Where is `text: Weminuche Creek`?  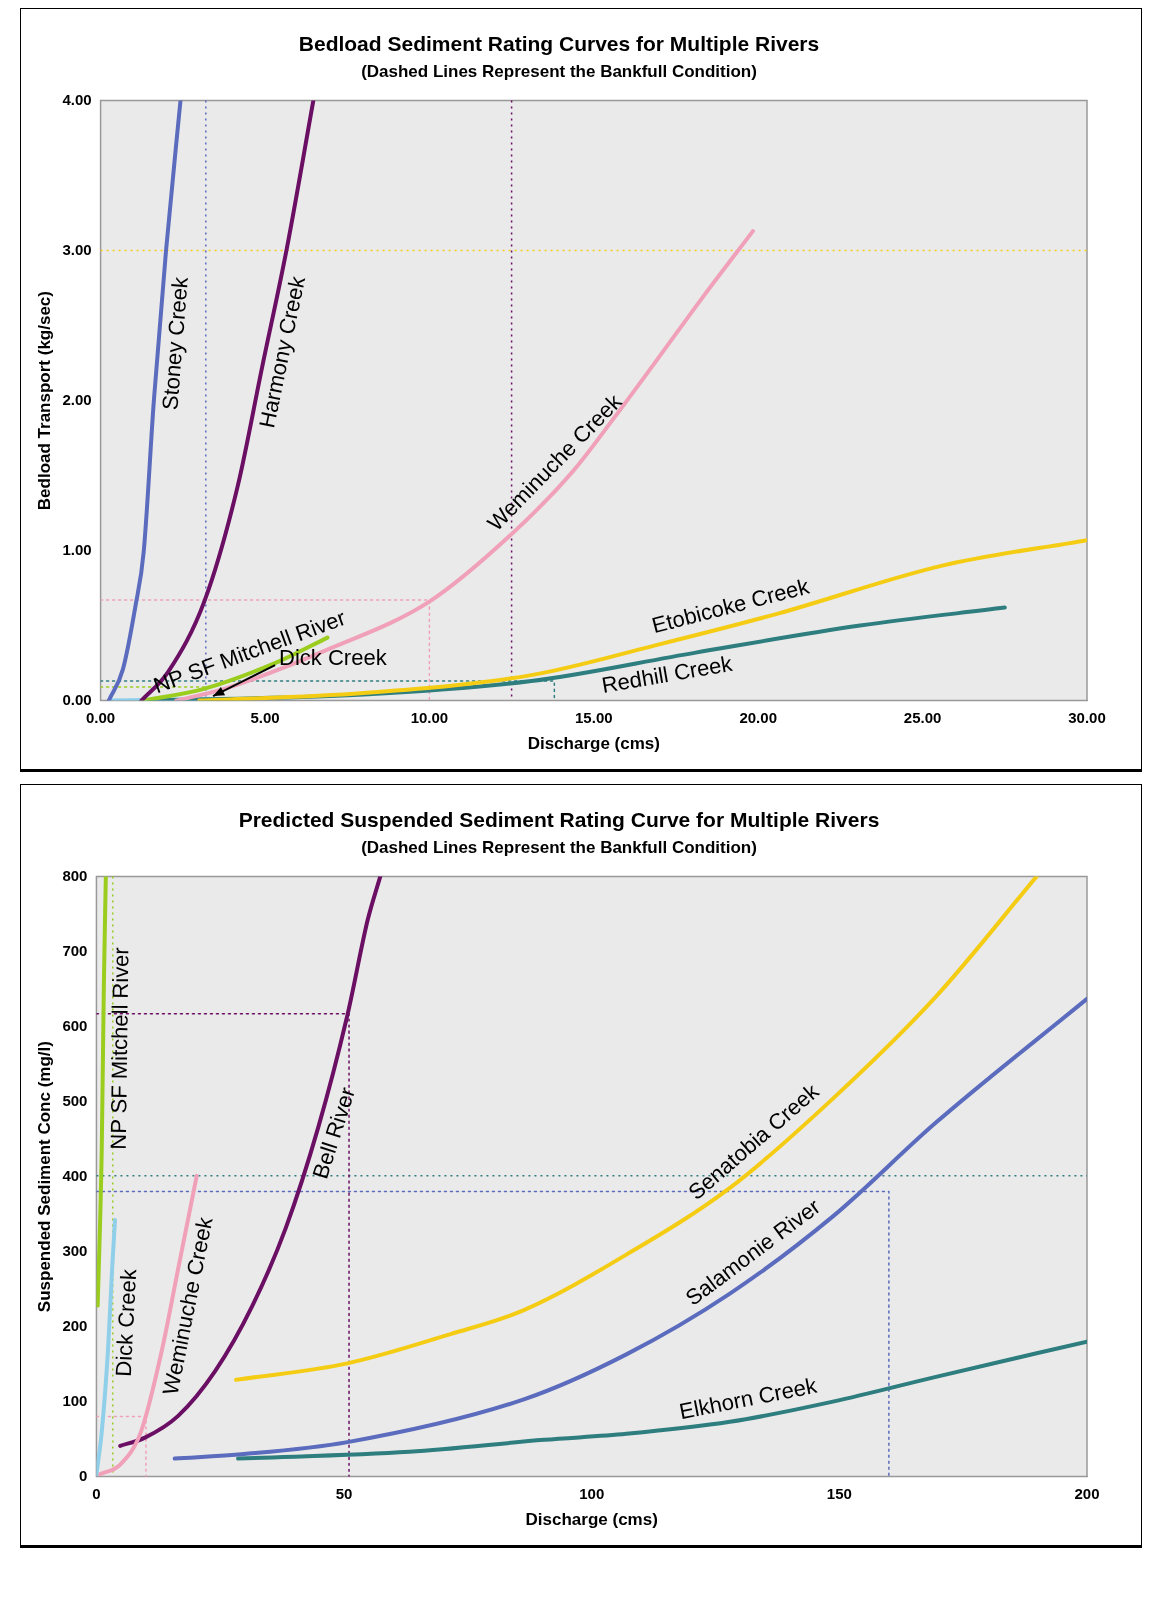 text: Weminuche Creek is located at coordinates (187, 1305).